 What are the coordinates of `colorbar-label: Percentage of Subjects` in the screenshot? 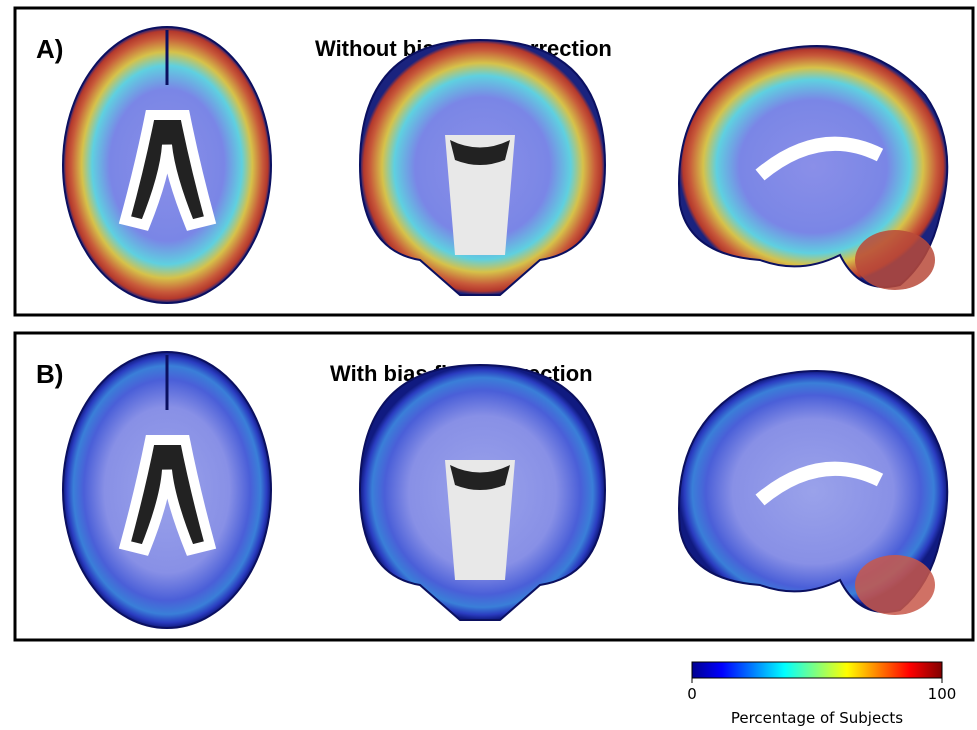 It's located at (817, 718).